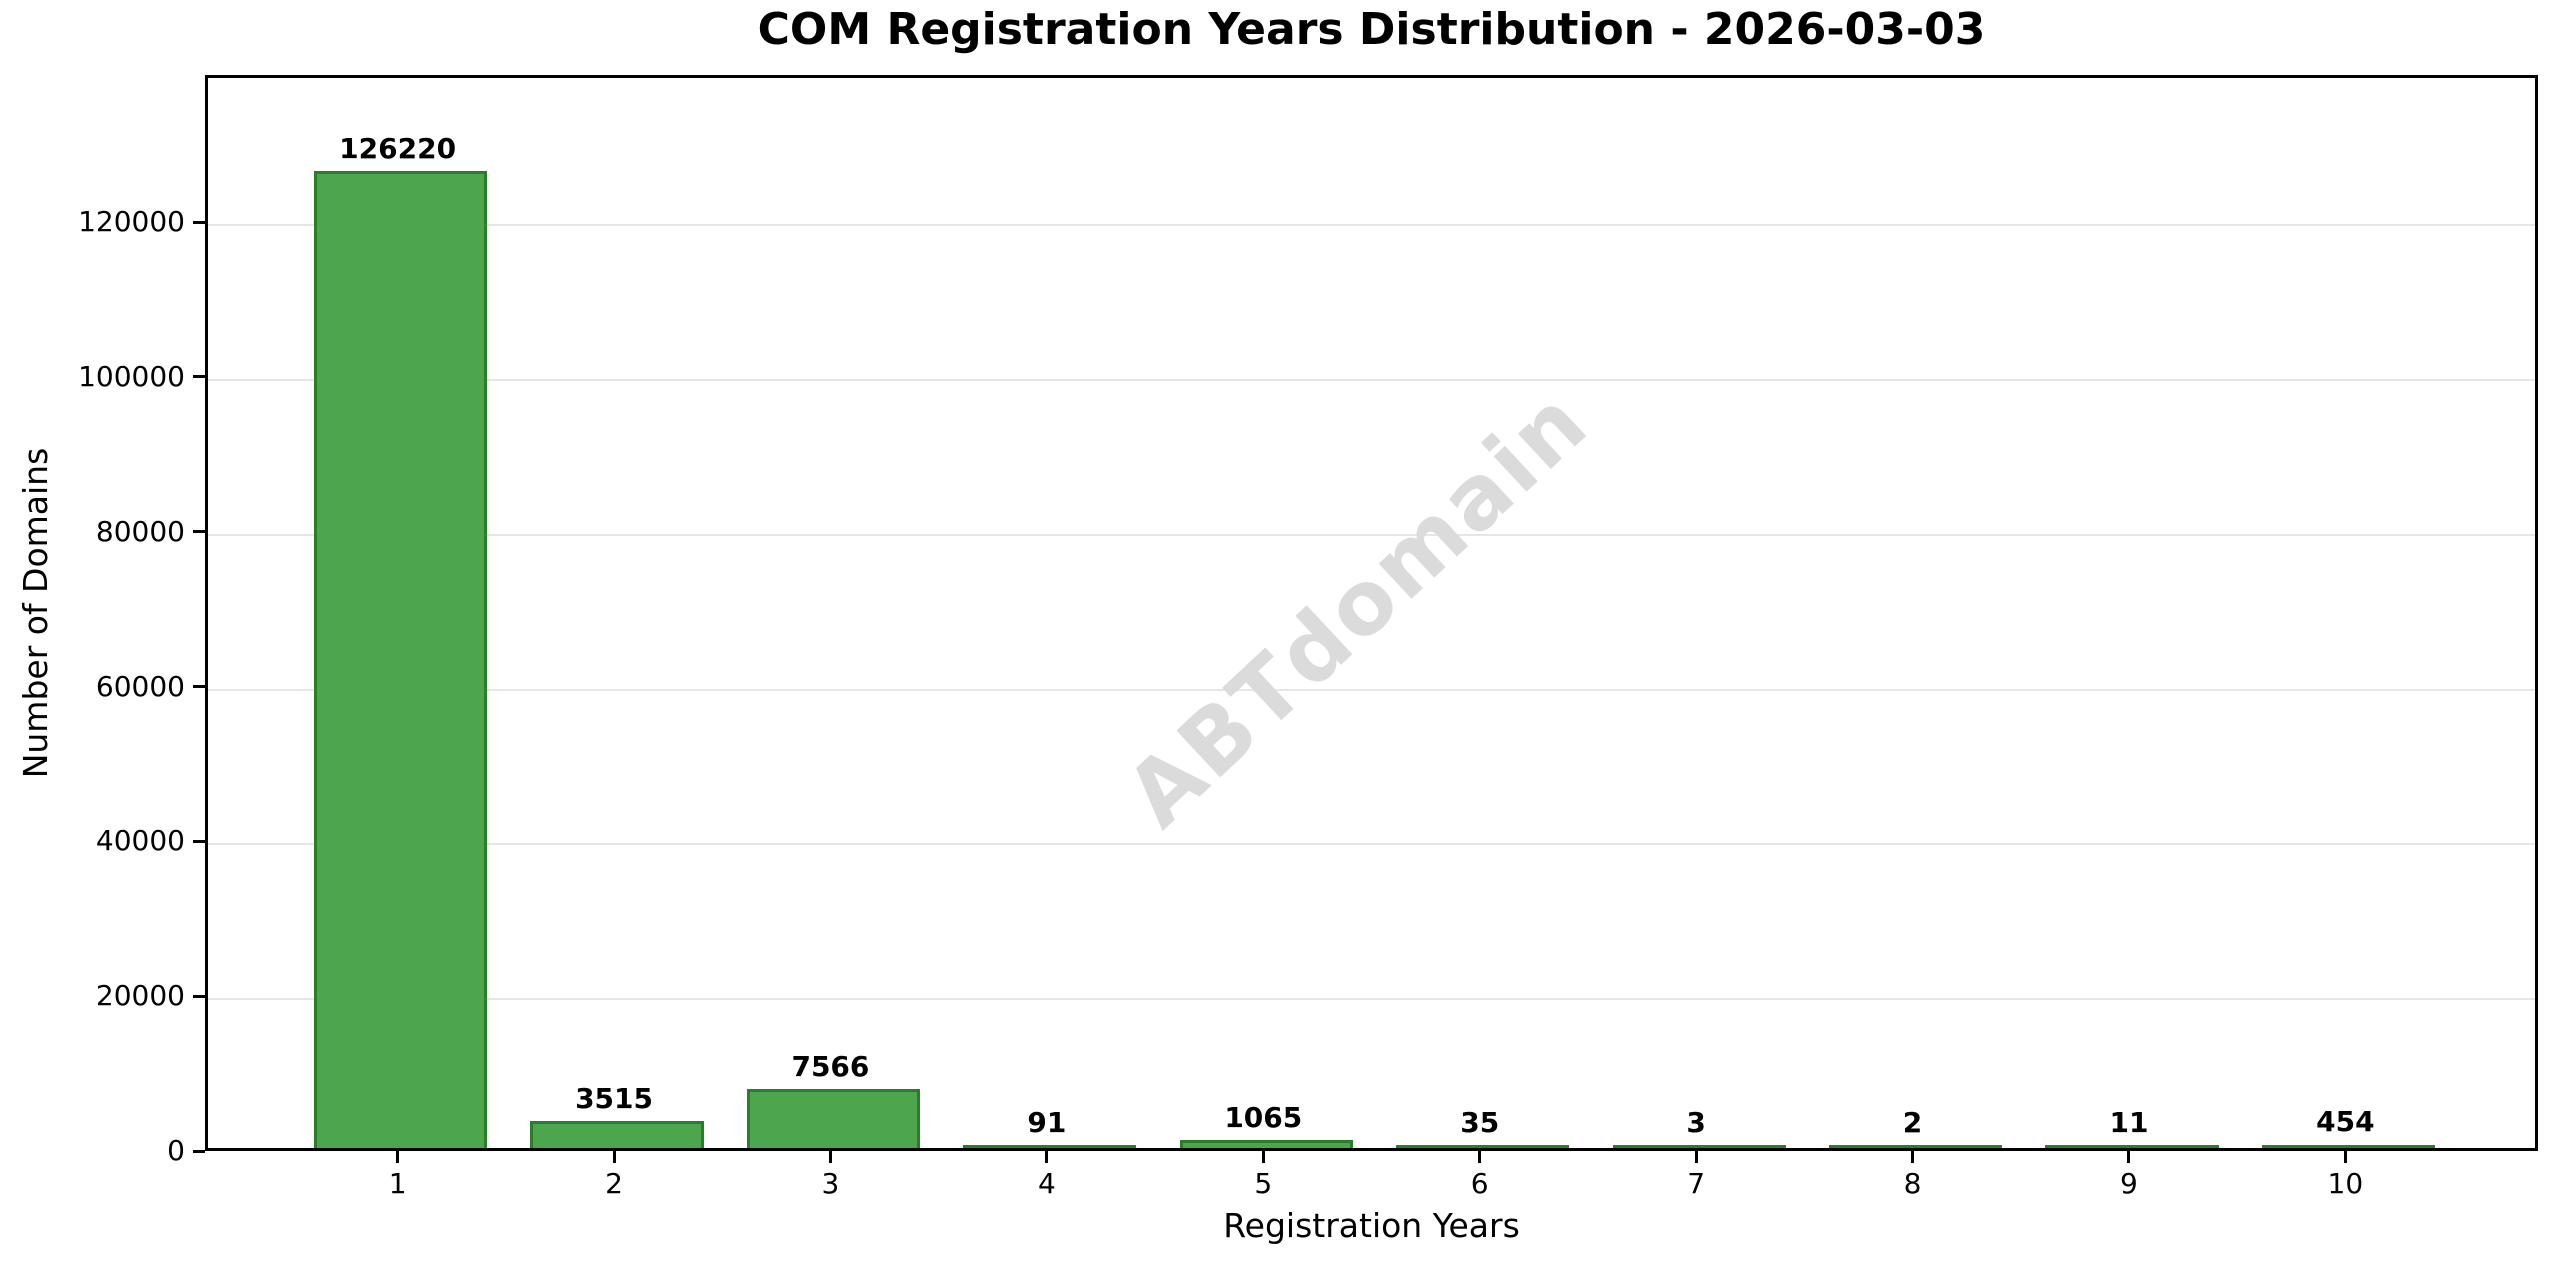  Describe the element at coordinates (131, 222) in the screenshot. I see `y-tick-label: 120000` at that location.